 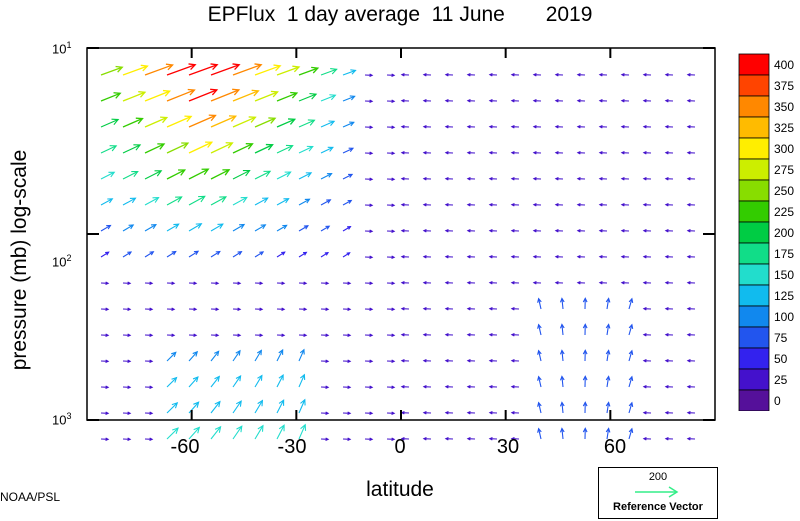 I want to click on x-tick-label: -60, so click(x=185, y=447).